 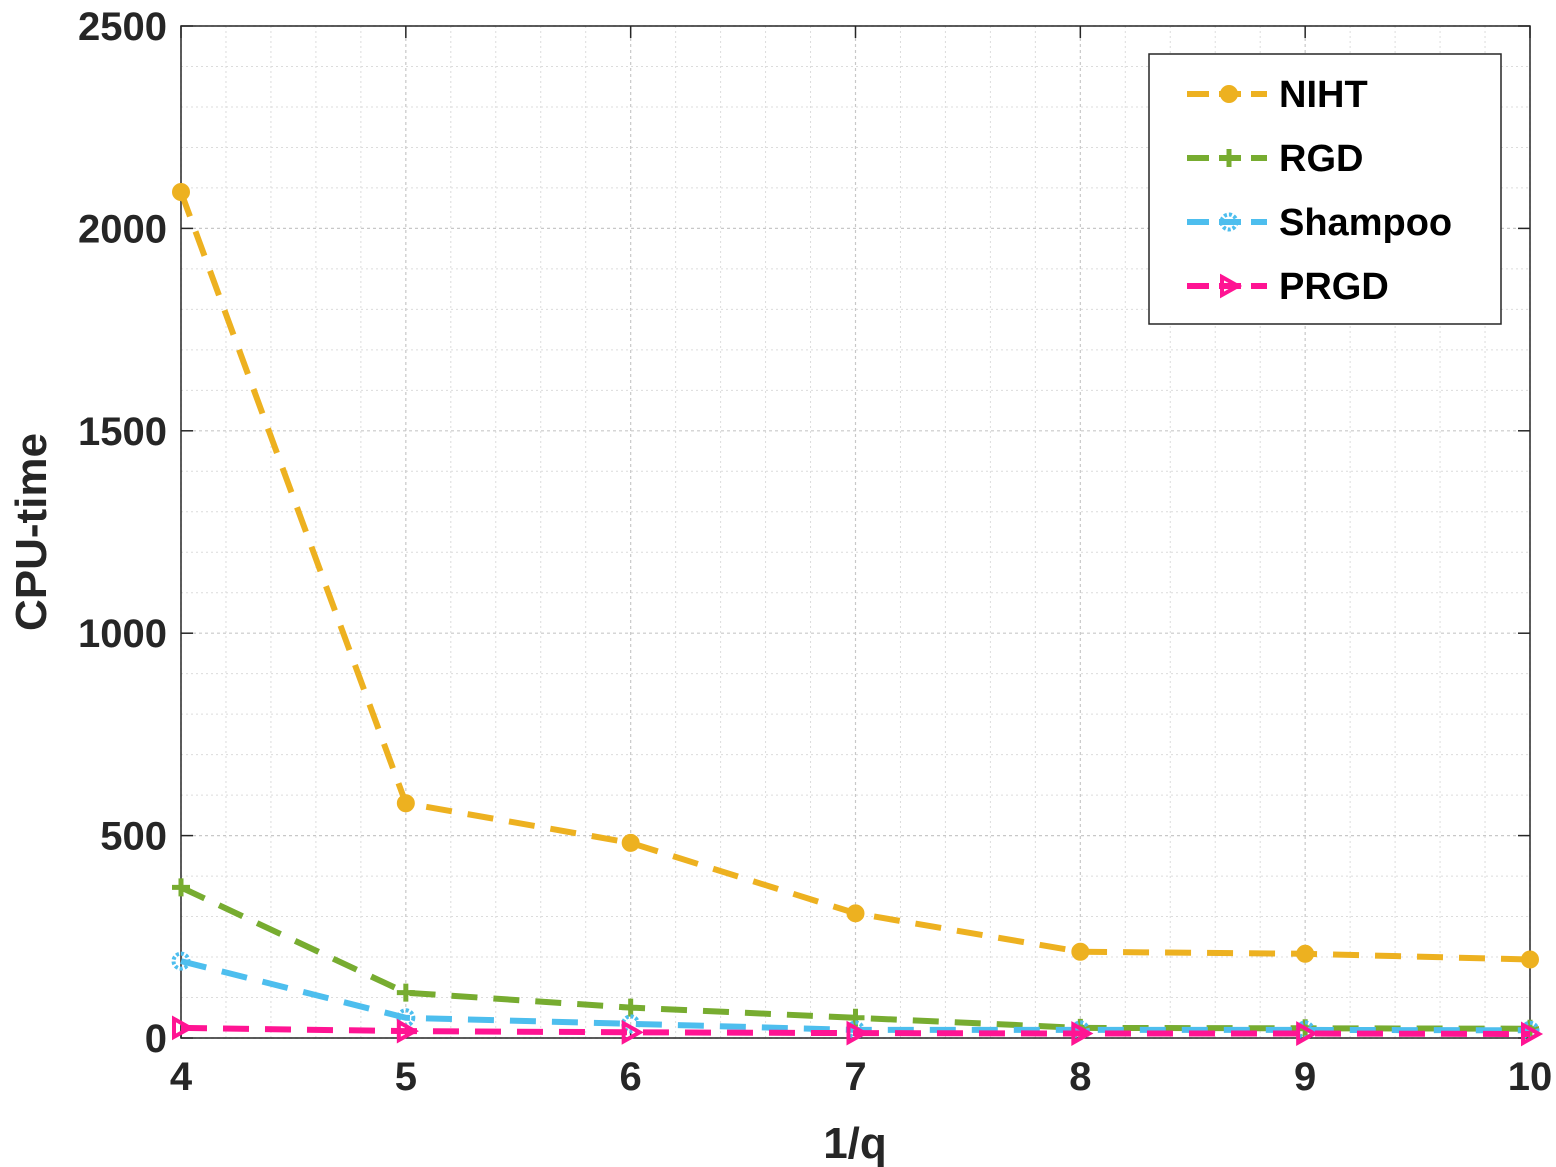 I want to click on x-tick-label: 5, so click(x=406, y=1077).